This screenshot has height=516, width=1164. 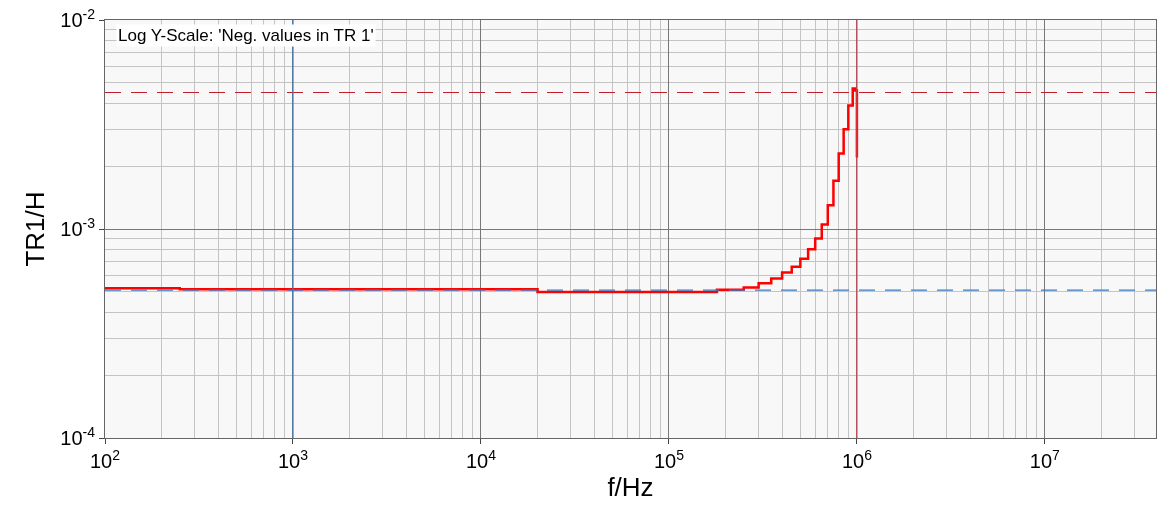 I want to click on x-tick-label: 10$^{5}$, so click(x=669, y=459).